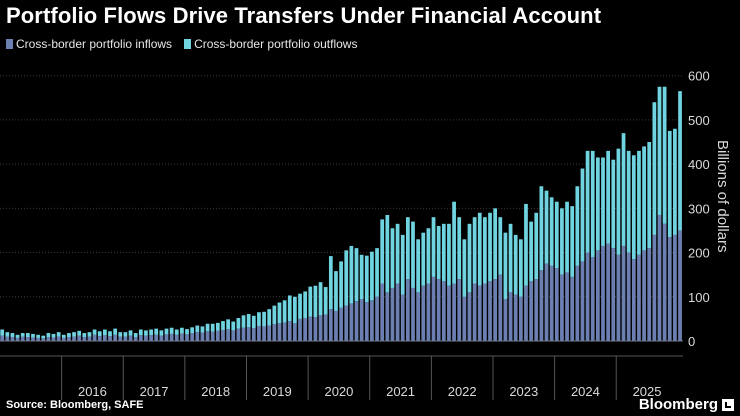 The height and width of the screenshot is (416, 740). Describe the element at coordinates (270, 44) in the screenshot. I see `legend-item-outflows: Cross-border portfolio outflows` at that location.